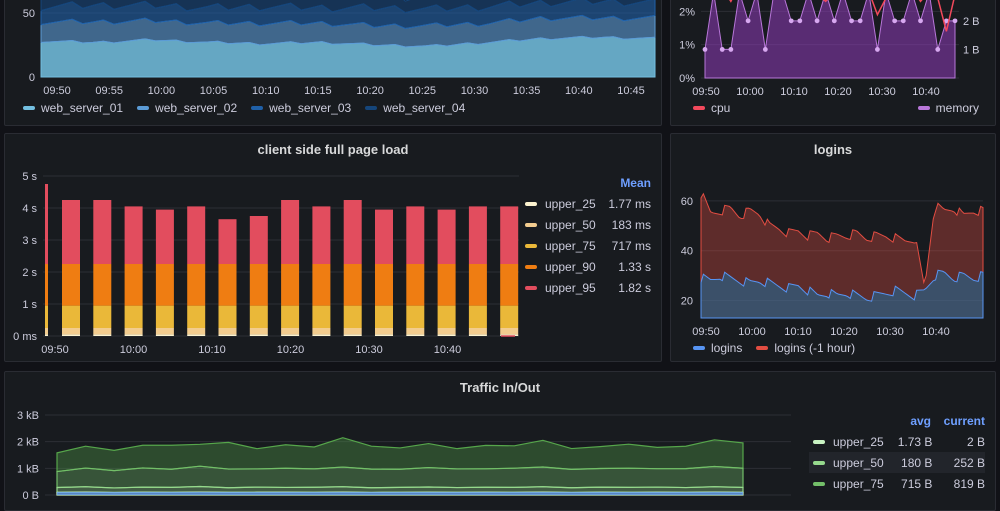 The width and height of the screenshot is (1000, 511). I want to click on traffic-legend-row-upper_25: upper_25 1.73 B 2 B, so click(897, 441).